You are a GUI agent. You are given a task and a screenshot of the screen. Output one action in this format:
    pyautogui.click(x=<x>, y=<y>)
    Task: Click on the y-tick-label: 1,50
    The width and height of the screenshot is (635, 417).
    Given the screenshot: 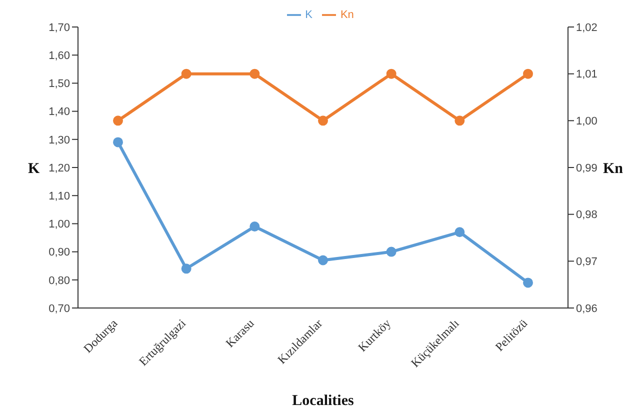 What is the action you would take?
    pyautogui.click(x=59, y=84)
    